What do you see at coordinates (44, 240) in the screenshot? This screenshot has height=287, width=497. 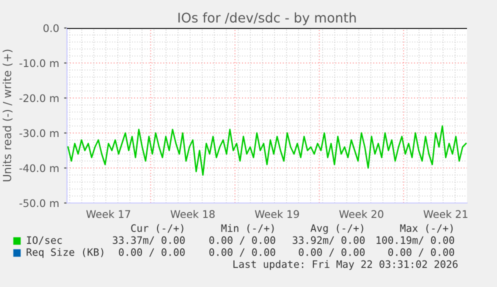 I see `legend-label: IO/sec` at bounding box center [44, 240].